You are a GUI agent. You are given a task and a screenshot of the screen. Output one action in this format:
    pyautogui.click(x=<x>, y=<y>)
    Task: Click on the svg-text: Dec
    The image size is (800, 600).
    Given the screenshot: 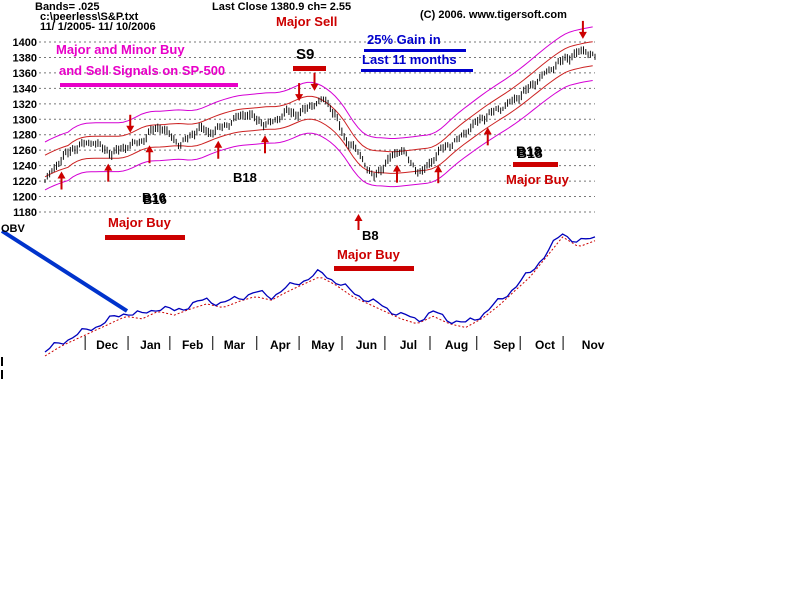 What is the action you would take?
    pyautogui.click(x=107, y=345)
    